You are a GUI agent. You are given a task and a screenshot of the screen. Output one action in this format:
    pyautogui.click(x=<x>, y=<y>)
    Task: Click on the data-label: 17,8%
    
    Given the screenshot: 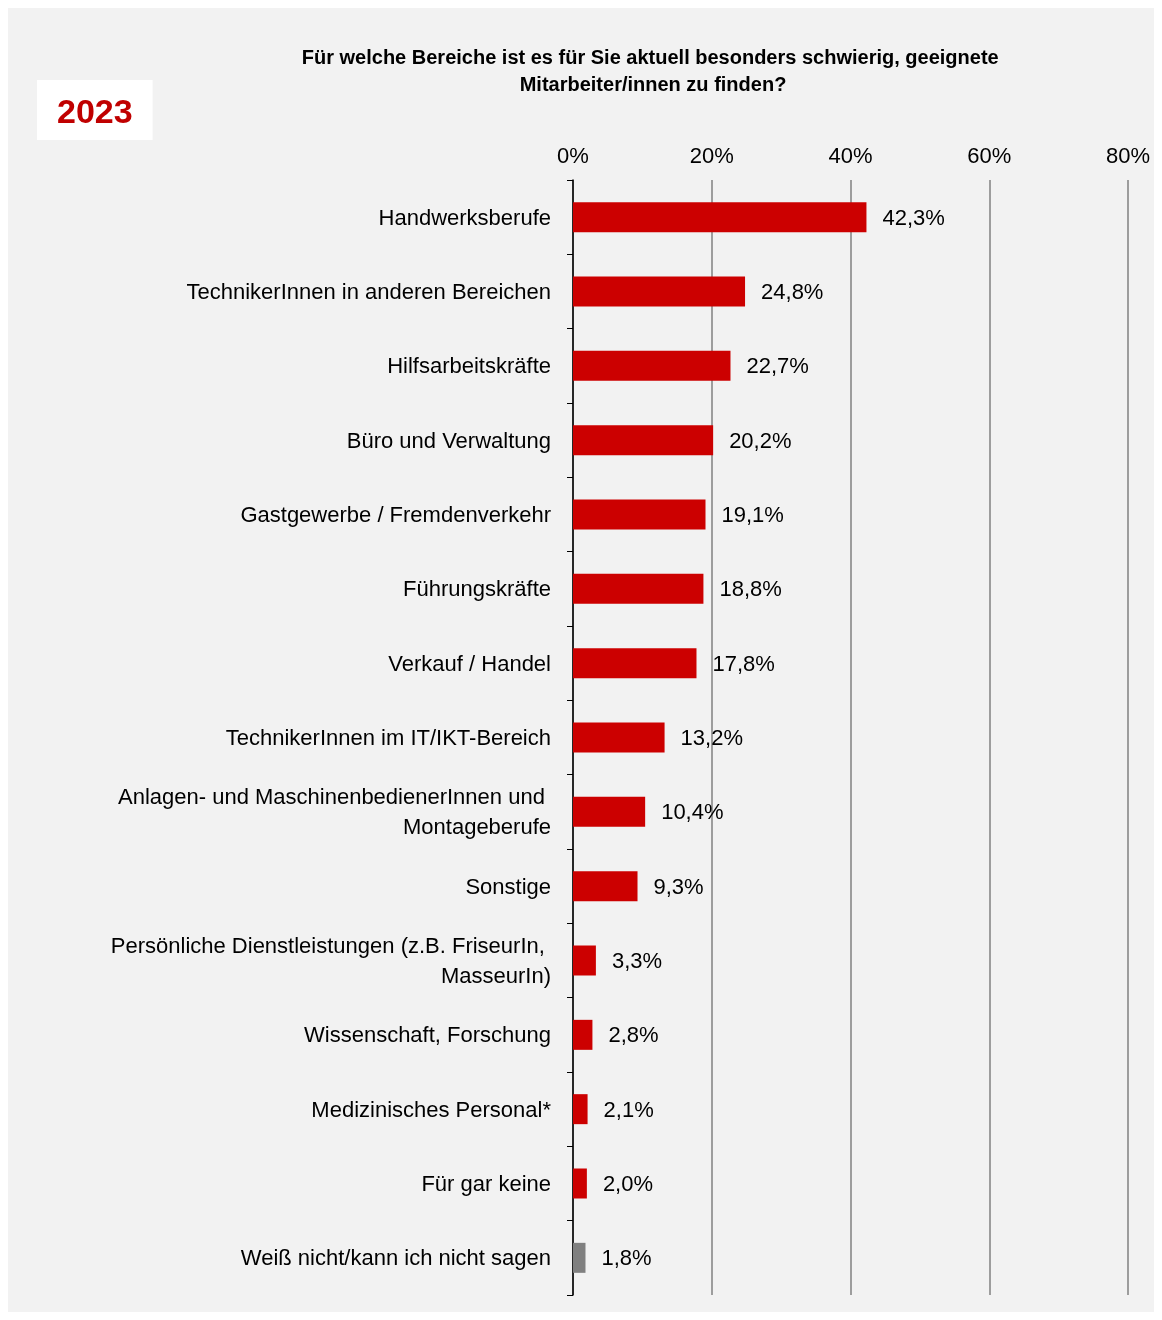 What is the action you would take?
    pyautogui.click(x=743, y=663)
    